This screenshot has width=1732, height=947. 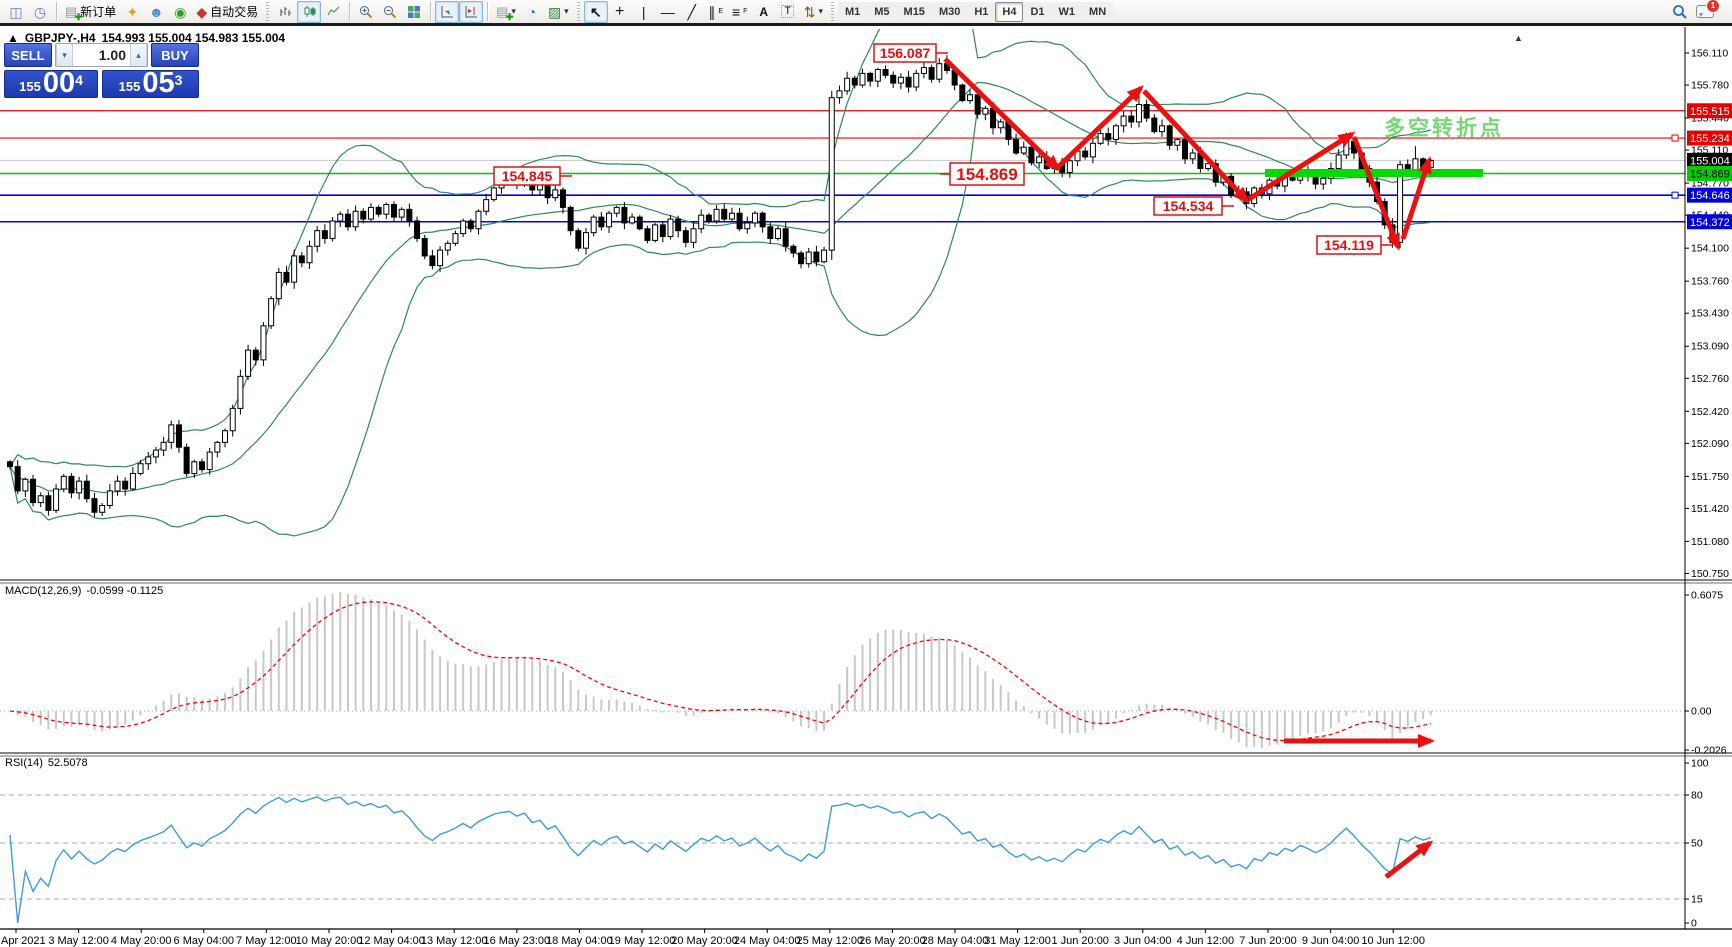 What do you see at coordinates (79, 80) in the screenshot?
I see `sell-price-pip: 4` at bounding box center [79, 80].